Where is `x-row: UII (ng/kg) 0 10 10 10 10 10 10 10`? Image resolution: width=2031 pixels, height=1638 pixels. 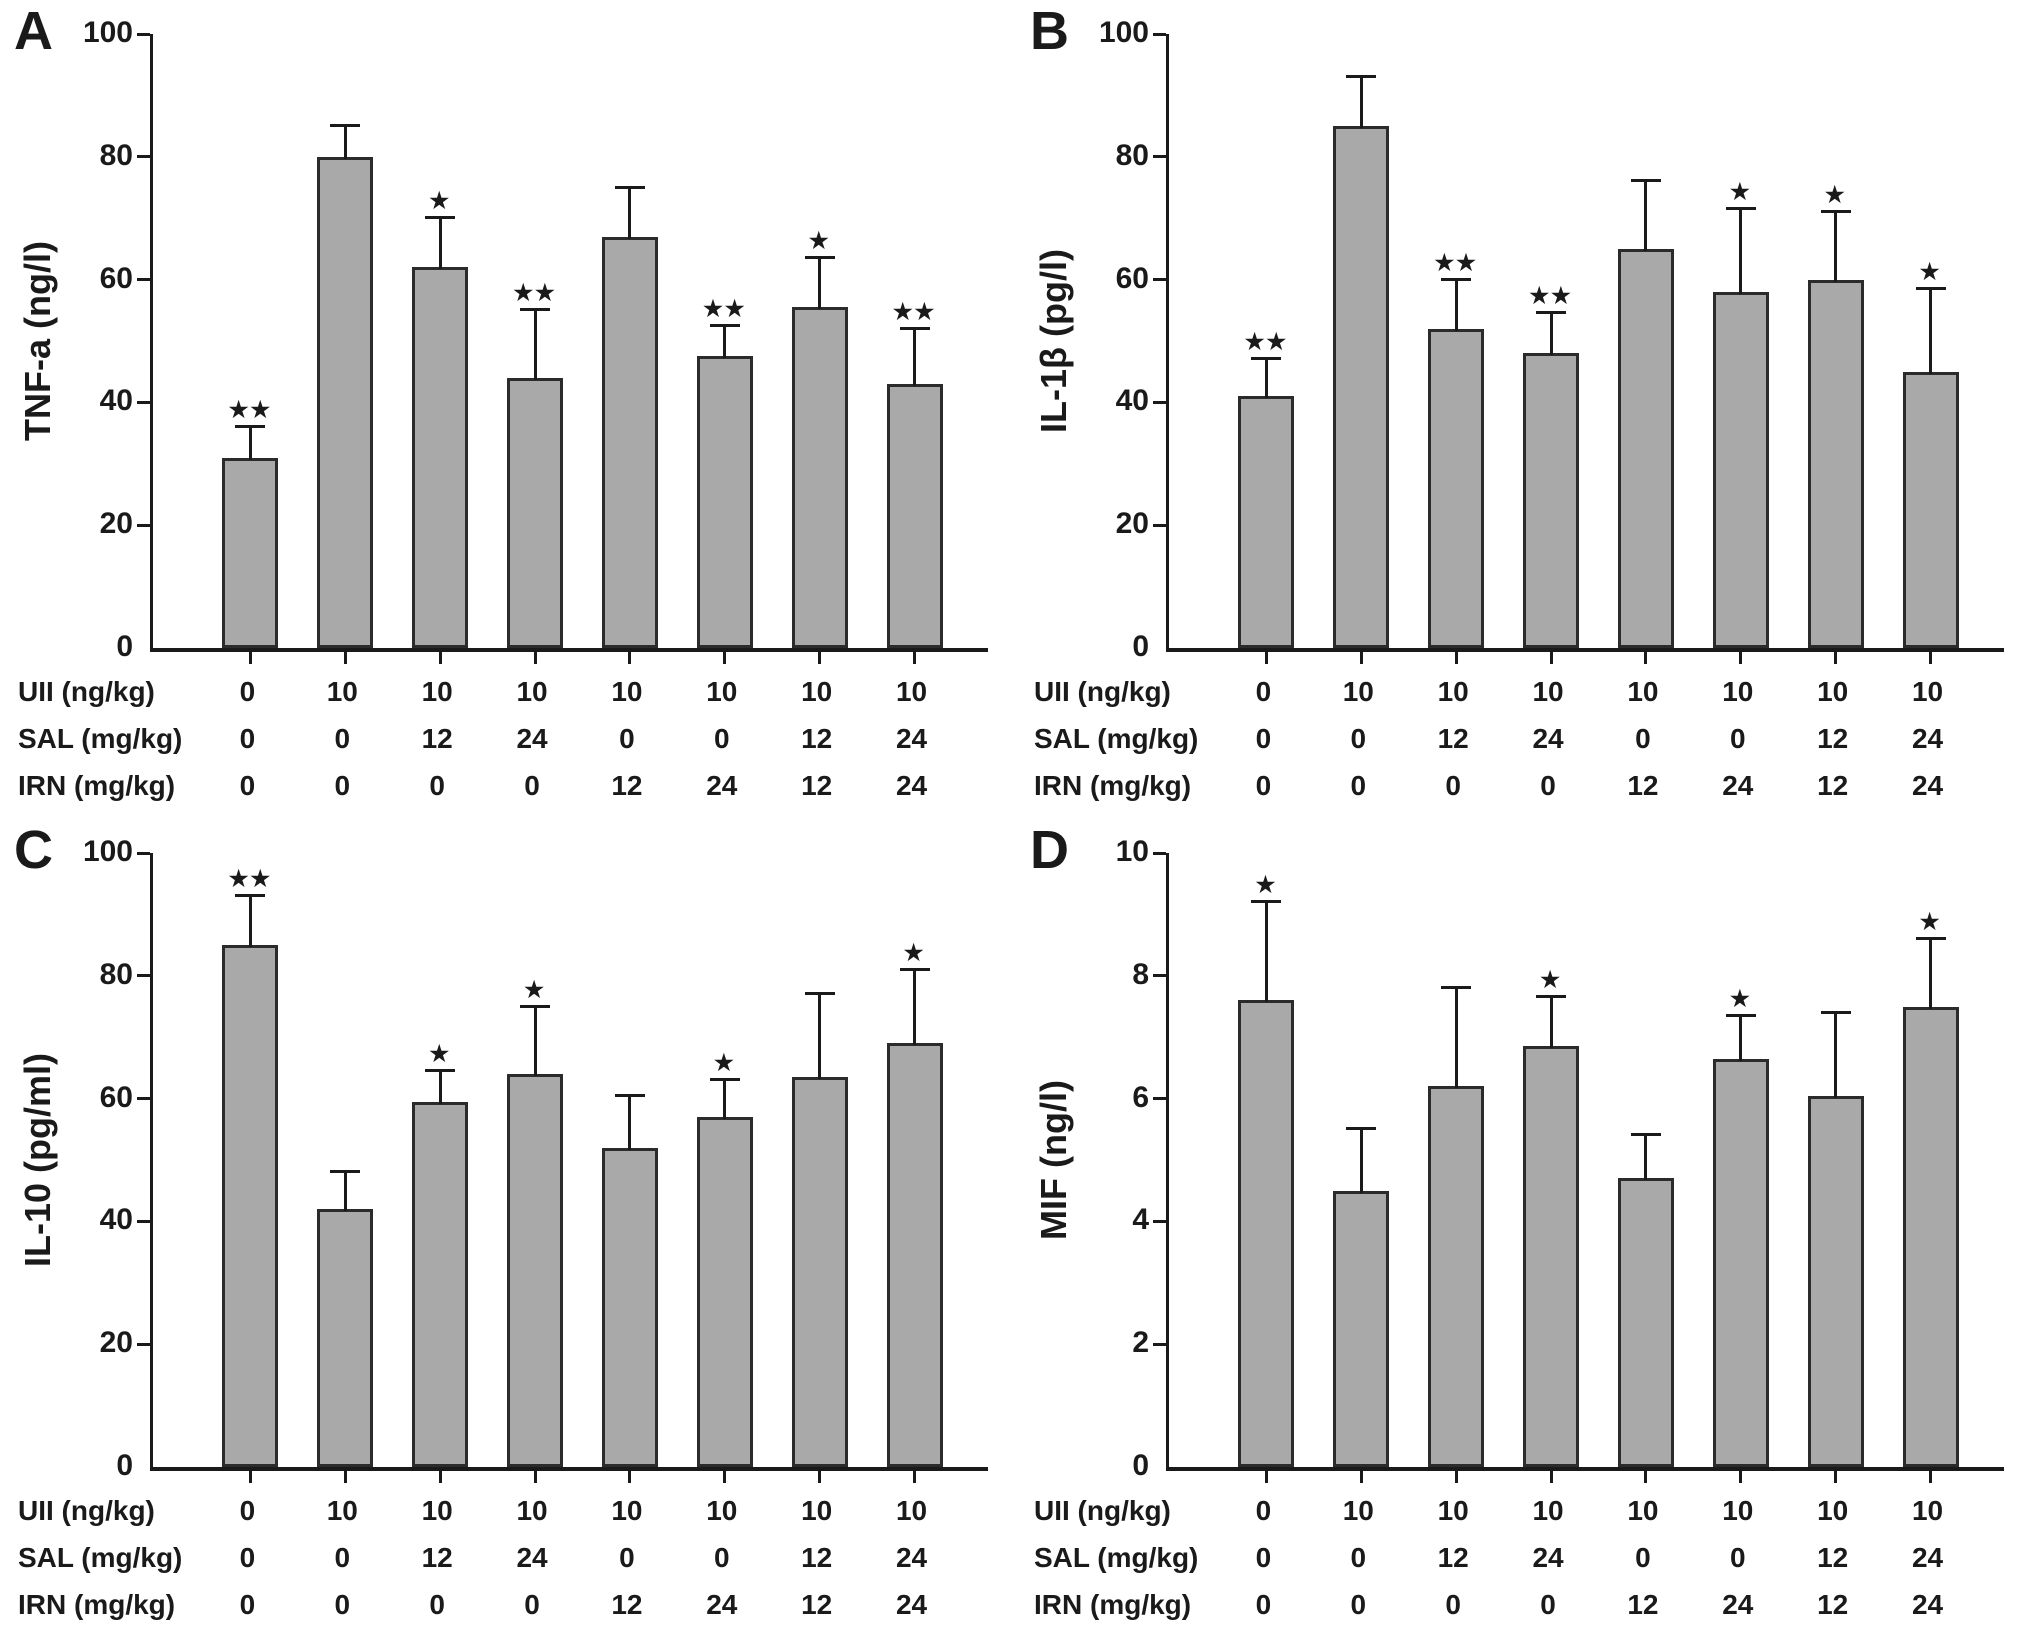 x-row: UII (ng/kg) 0 10 10 10 10 10 10 10 is located at coordinates (501, 691).